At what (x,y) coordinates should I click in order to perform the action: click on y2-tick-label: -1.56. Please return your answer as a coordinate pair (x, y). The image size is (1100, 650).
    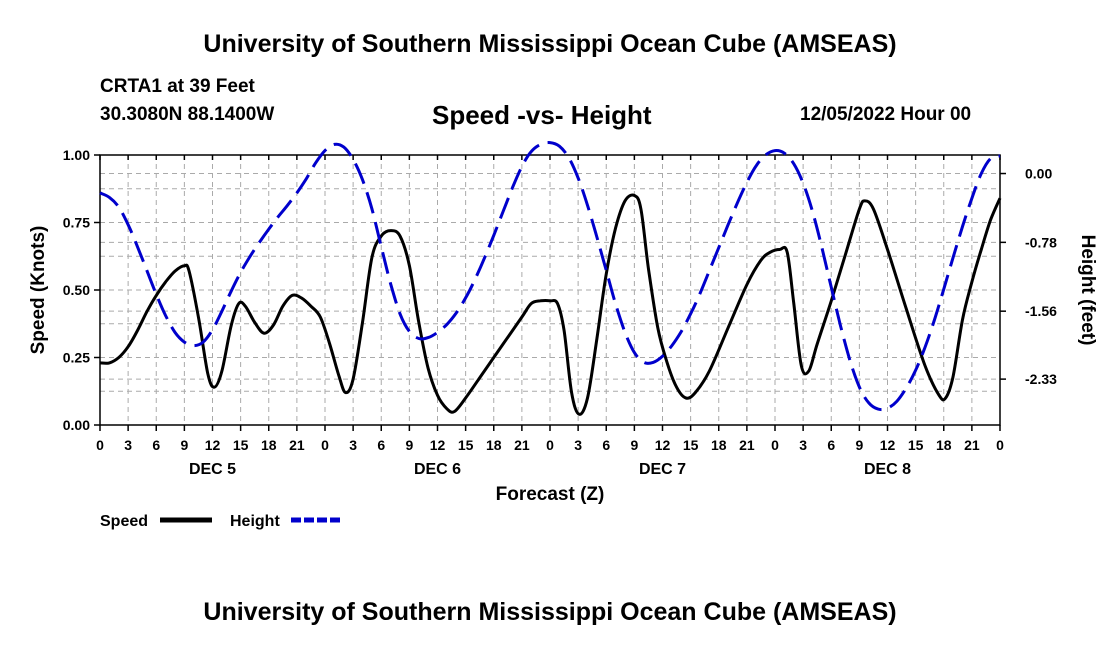
    Looking at the image, I should click on (1041, 311).